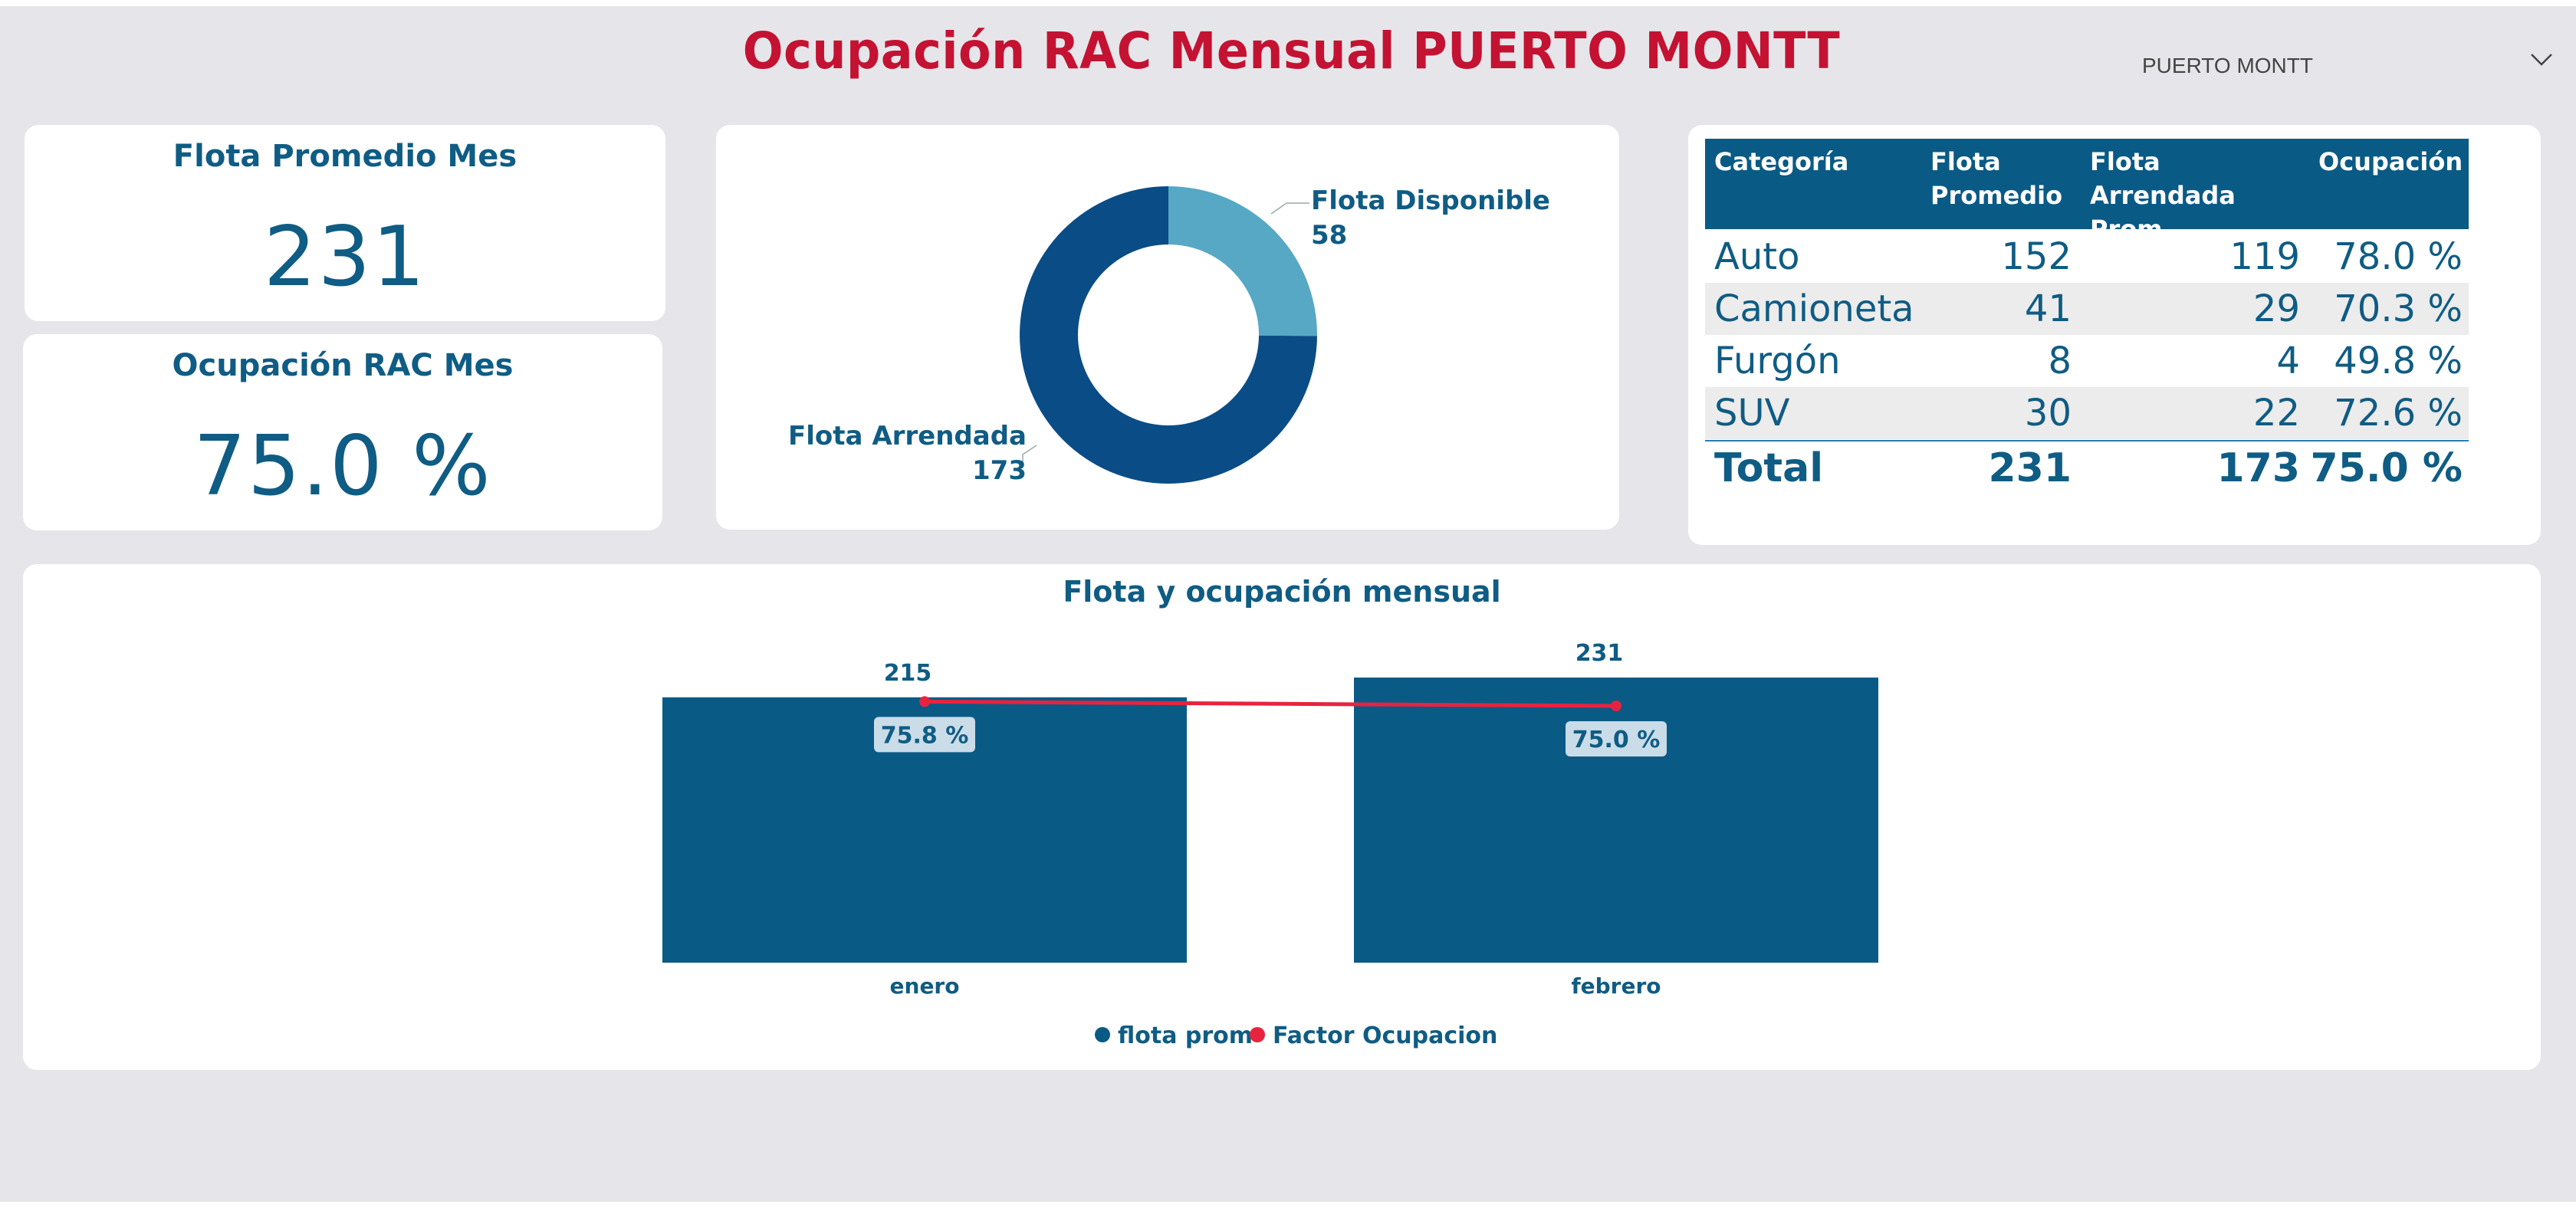  Describe the element at coordinates (1781, 161) in the screenshot. I see `header-categoria: Categoría` at that location.